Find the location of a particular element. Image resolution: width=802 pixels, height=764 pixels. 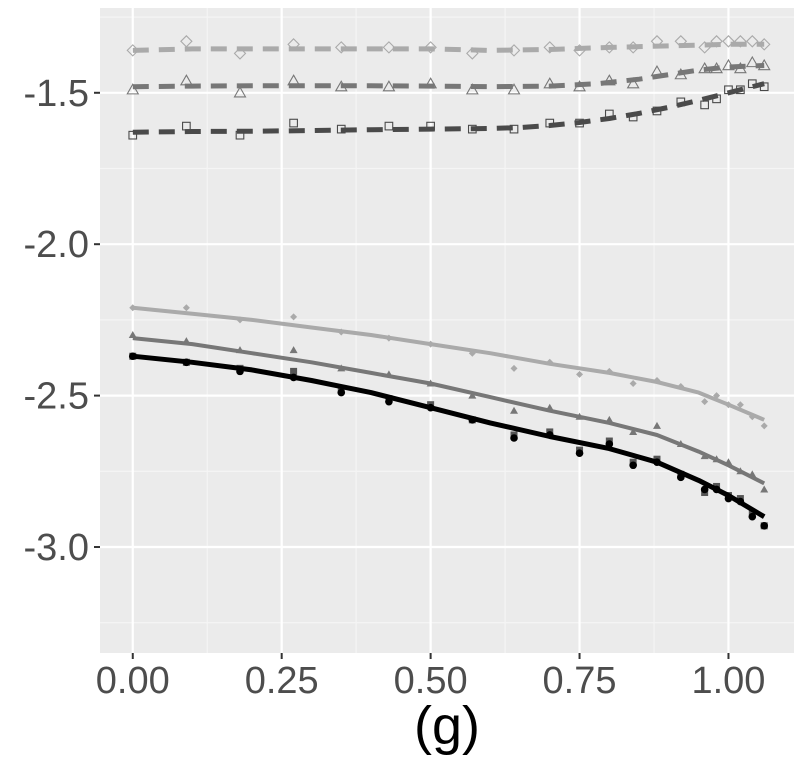

trend-line-light-solid is located at coordinates (448, 363).